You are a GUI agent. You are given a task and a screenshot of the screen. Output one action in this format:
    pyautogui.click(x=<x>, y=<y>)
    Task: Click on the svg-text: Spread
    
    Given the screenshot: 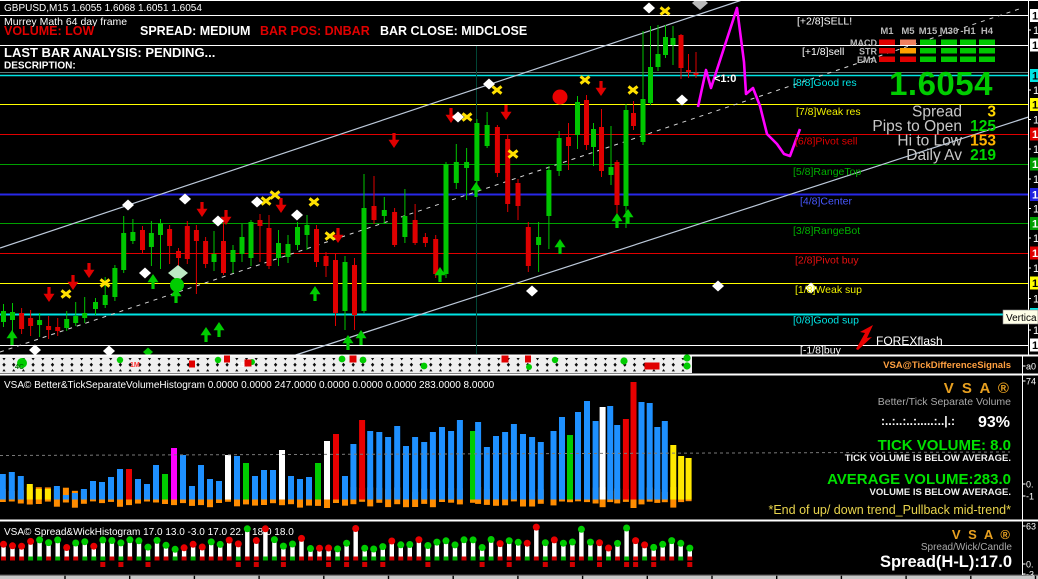 What is the action you would take?
    pyautogui.click(x=937, y=112)
    